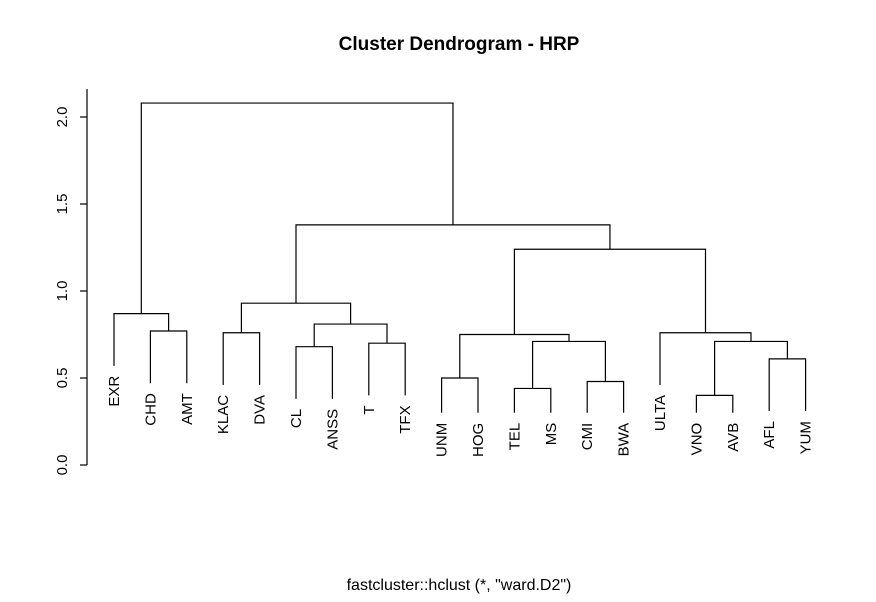 The image size is (876, 602). What do you see at coordinates (223, 414) in the screenshot?
I see `leaf-label-klac: KLAC` at bounding box center [223, 414].